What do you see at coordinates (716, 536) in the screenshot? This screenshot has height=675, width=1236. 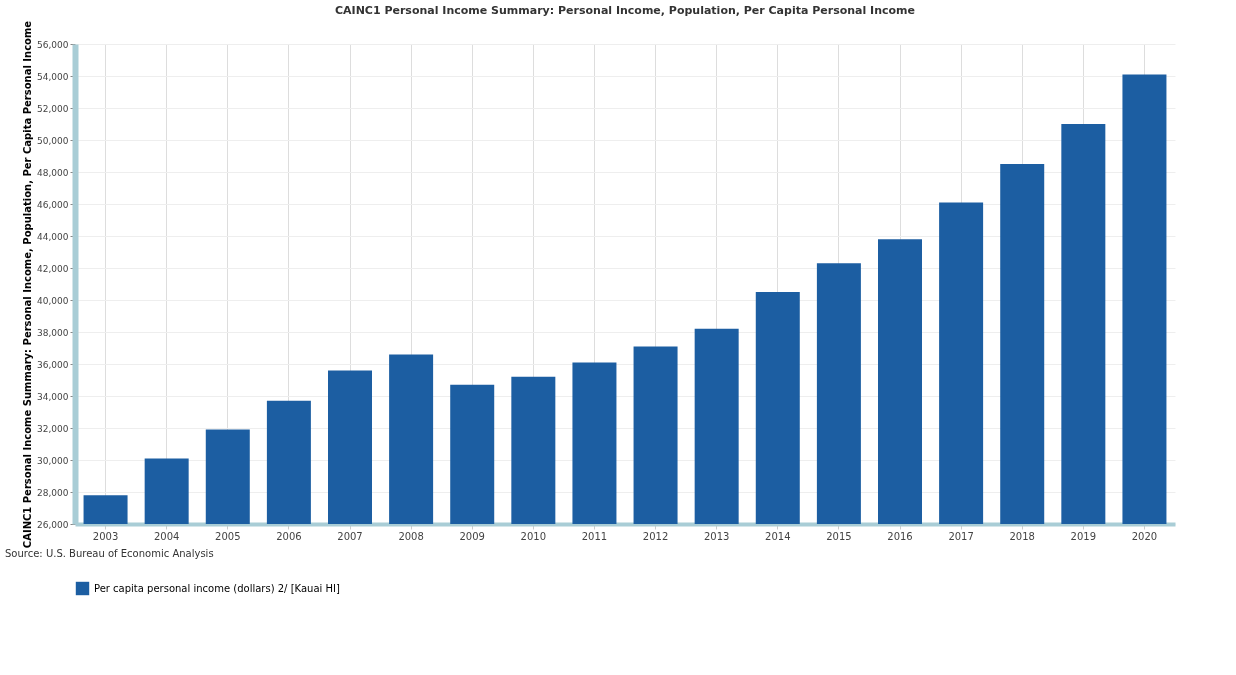 I see `x-tick-label: 2013` at bounding box center [716, 536].